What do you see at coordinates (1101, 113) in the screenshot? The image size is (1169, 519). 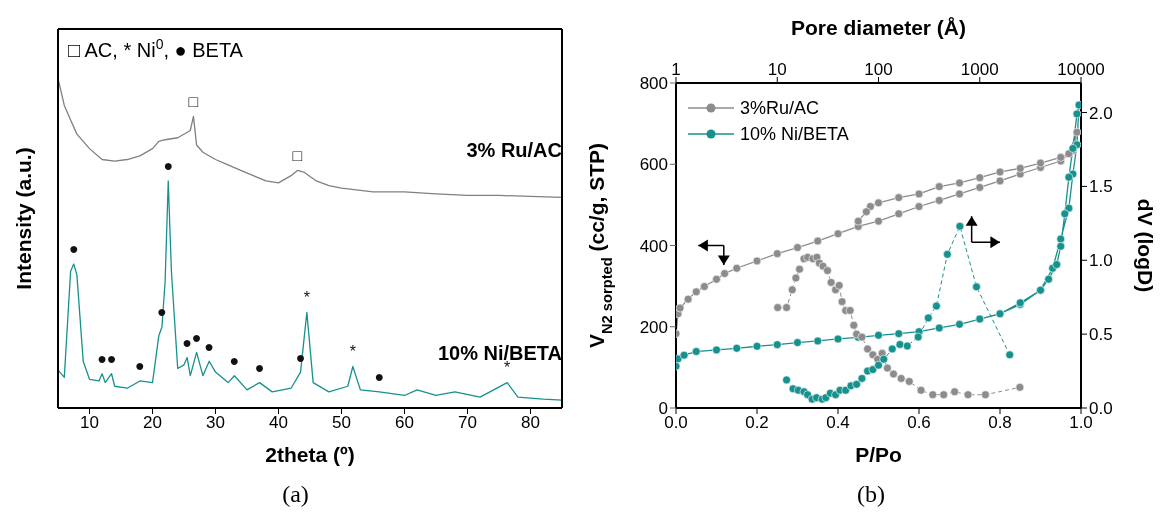 I see `y2-tick-label: 2.0` at bounding box center [1101, 113].